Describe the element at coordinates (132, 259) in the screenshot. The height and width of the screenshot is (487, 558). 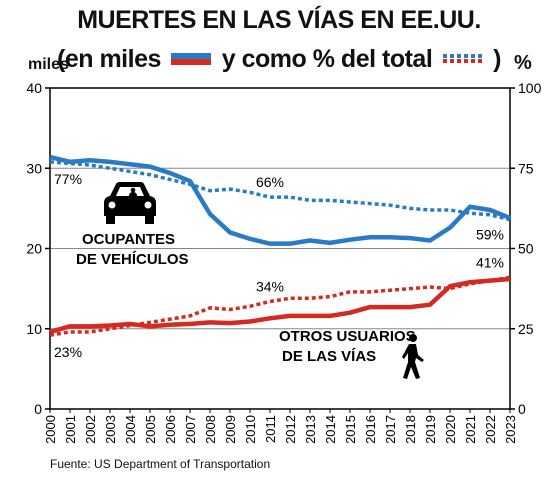
I see `occupants-label-line2: DE VEHÍCULOS` at that location.